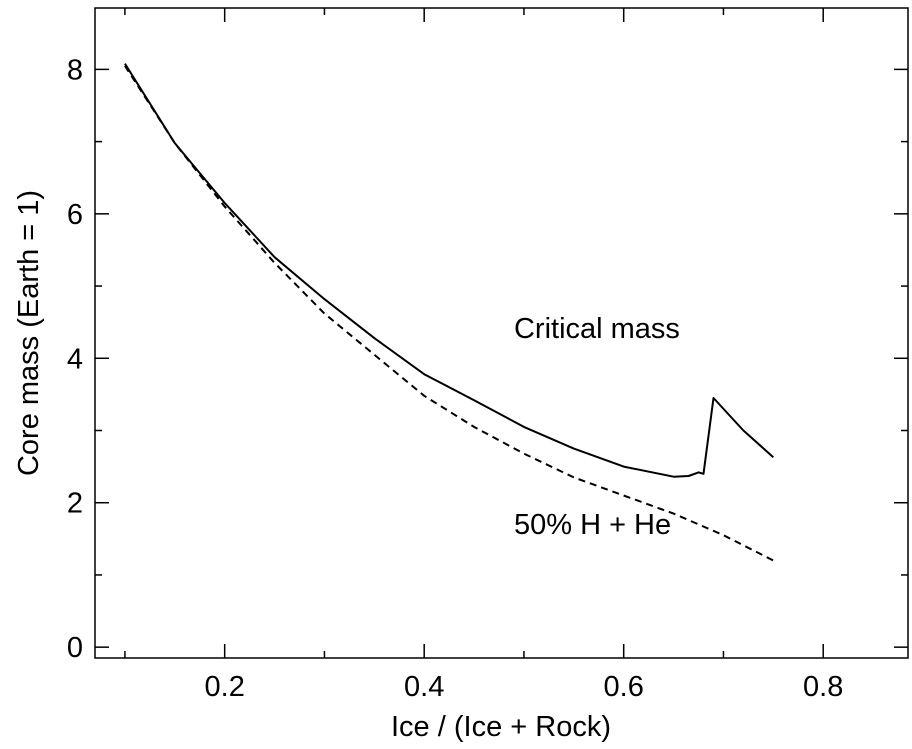 This screenshot has width=912, height=749. Describe the element at coordinates (823, 687) in the screenshot. I see `x-tick-label: 0.8` at that location.